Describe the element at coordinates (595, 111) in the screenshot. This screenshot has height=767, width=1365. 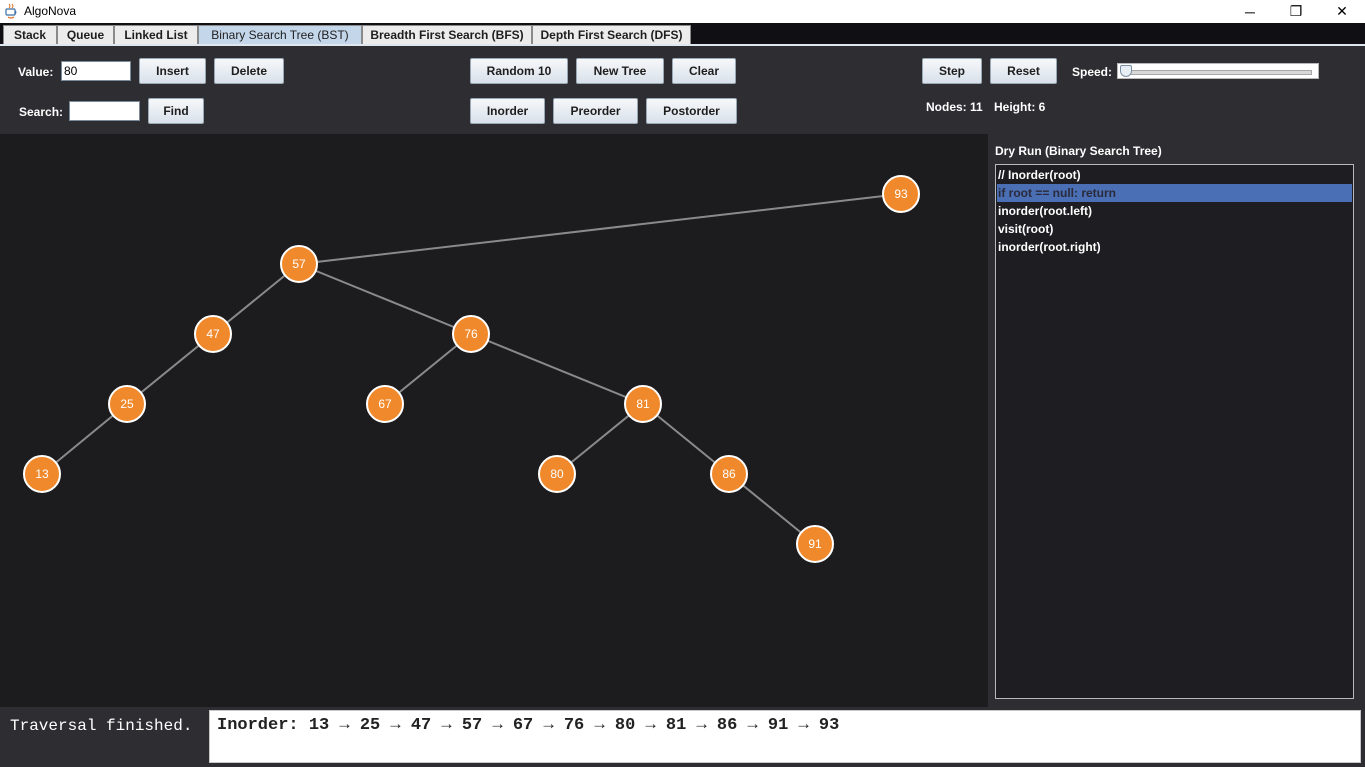
I see `preorder-button: Preorder` at that location.